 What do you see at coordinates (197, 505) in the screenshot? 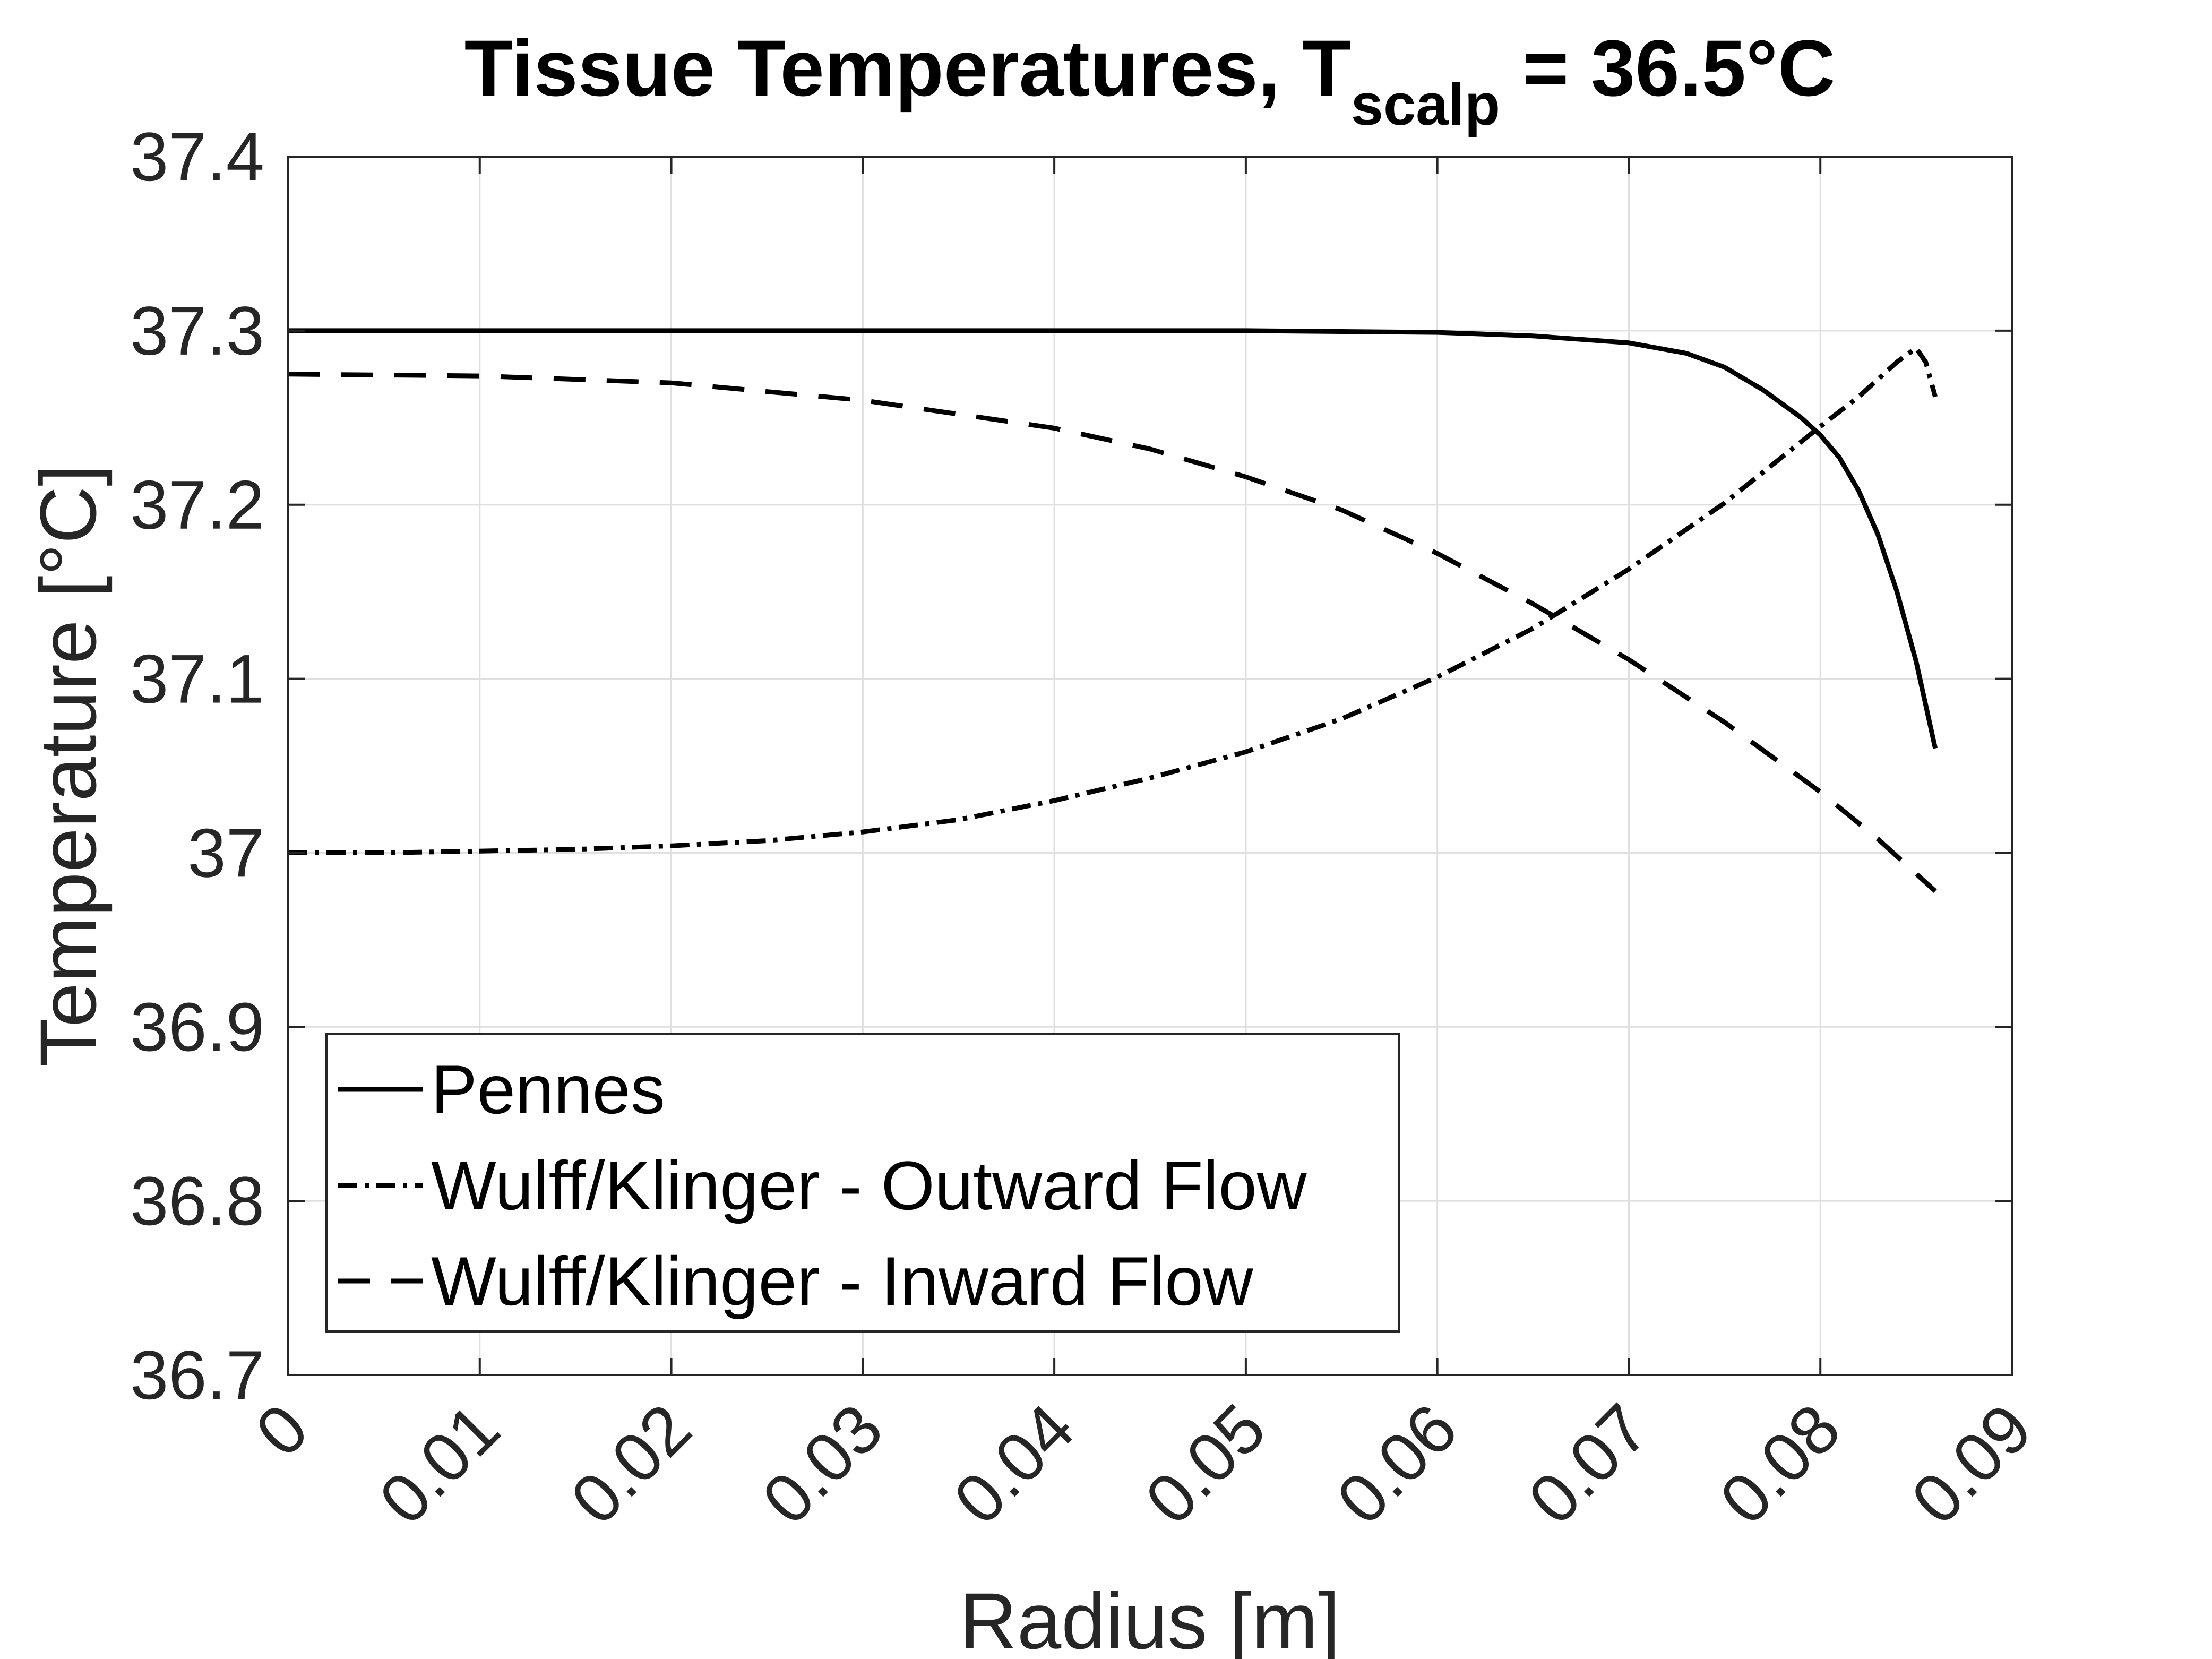
I see `y-tick-label: 37.2` at bounding box center [197, 505].